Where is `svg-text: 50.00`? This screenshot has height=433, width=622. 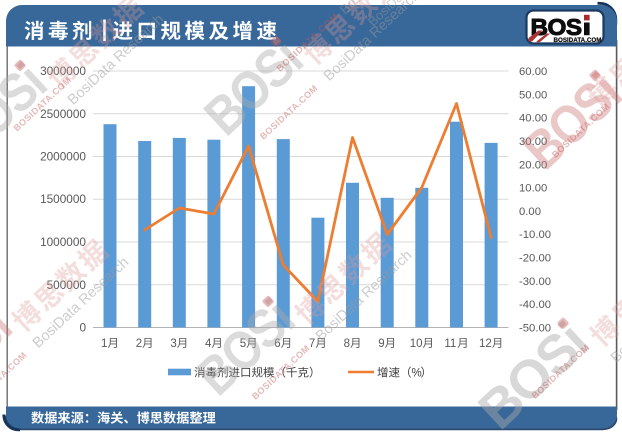 svg-text: 50.00 is located at coordinates (533, 95).